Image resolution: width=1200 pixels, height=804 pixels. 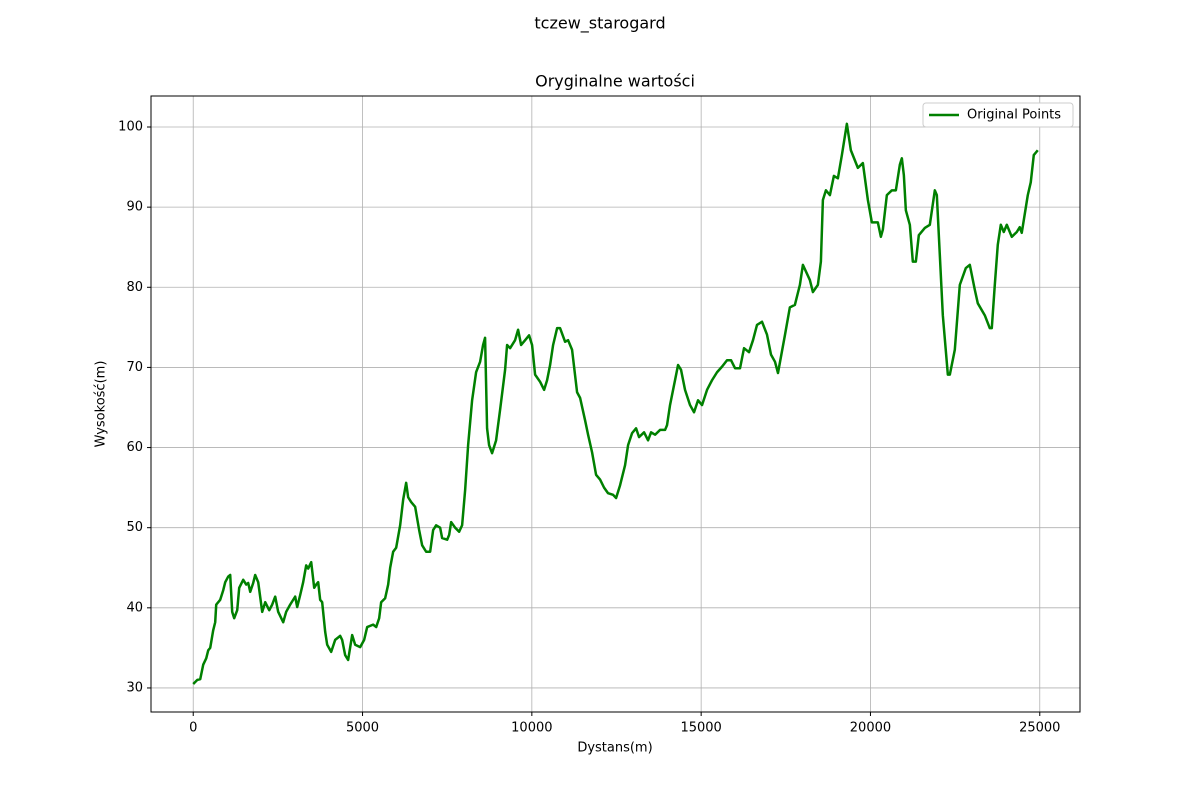 What do you see at coordinates (134, 447) in the screenshot?
I see `y-tick-label: 60` at bounding box center [134, 447].